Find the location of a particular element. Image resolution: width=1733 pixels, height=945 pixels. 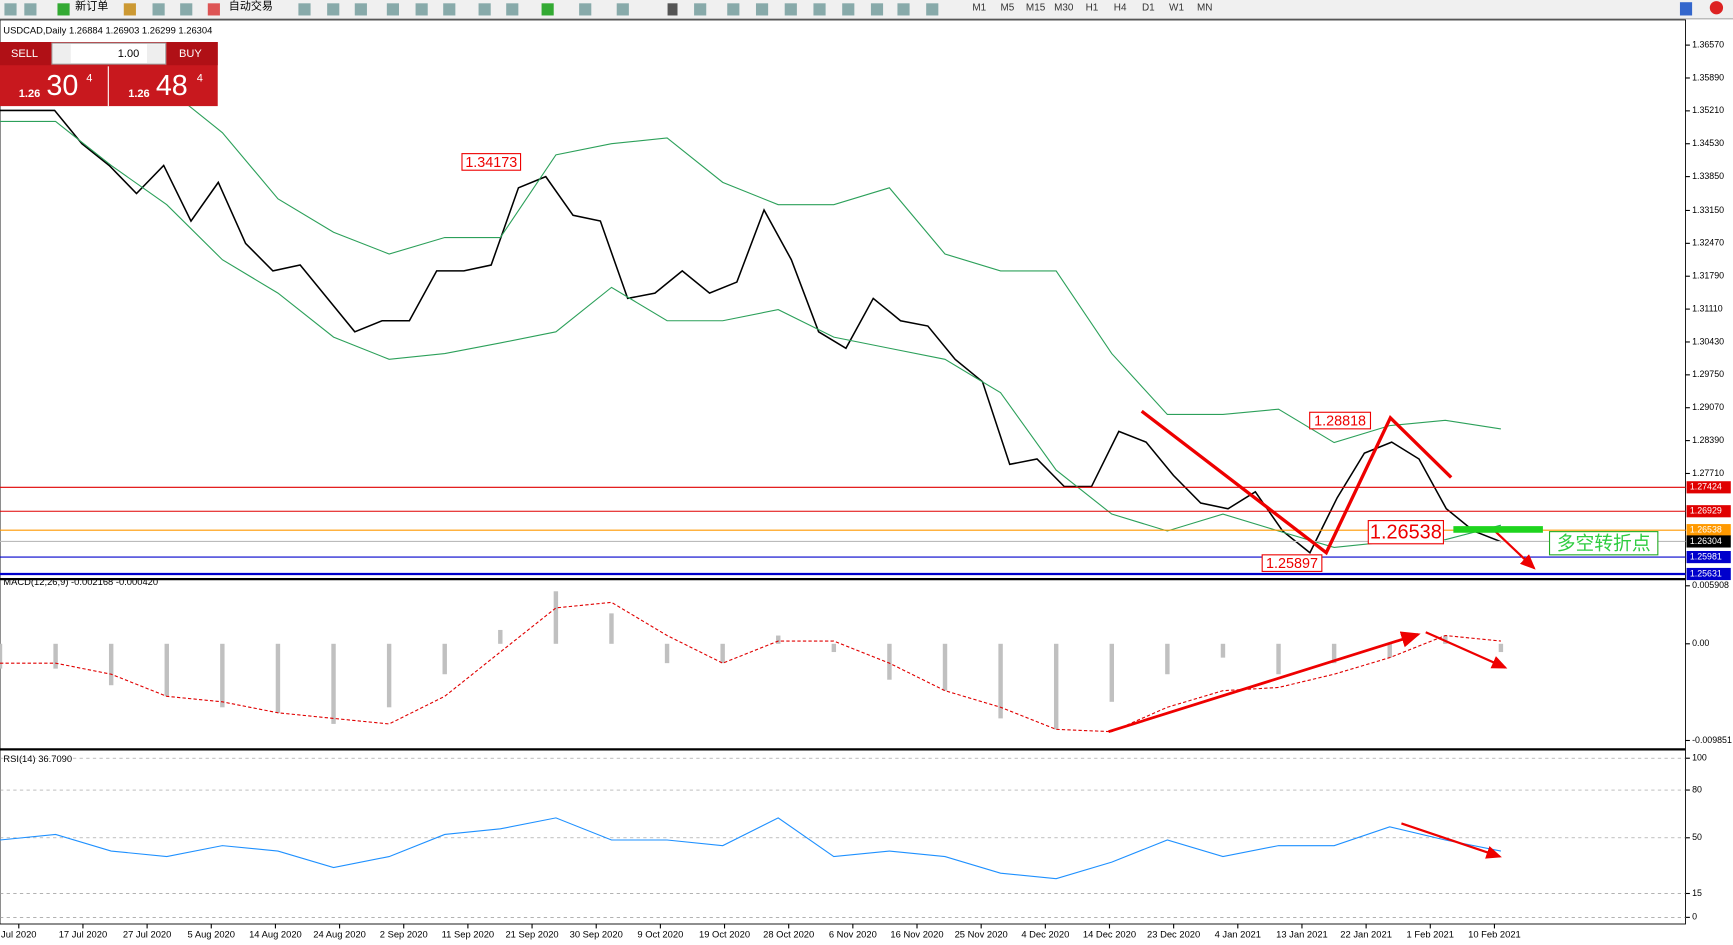

buy-button is located at coordinates (192, 54).